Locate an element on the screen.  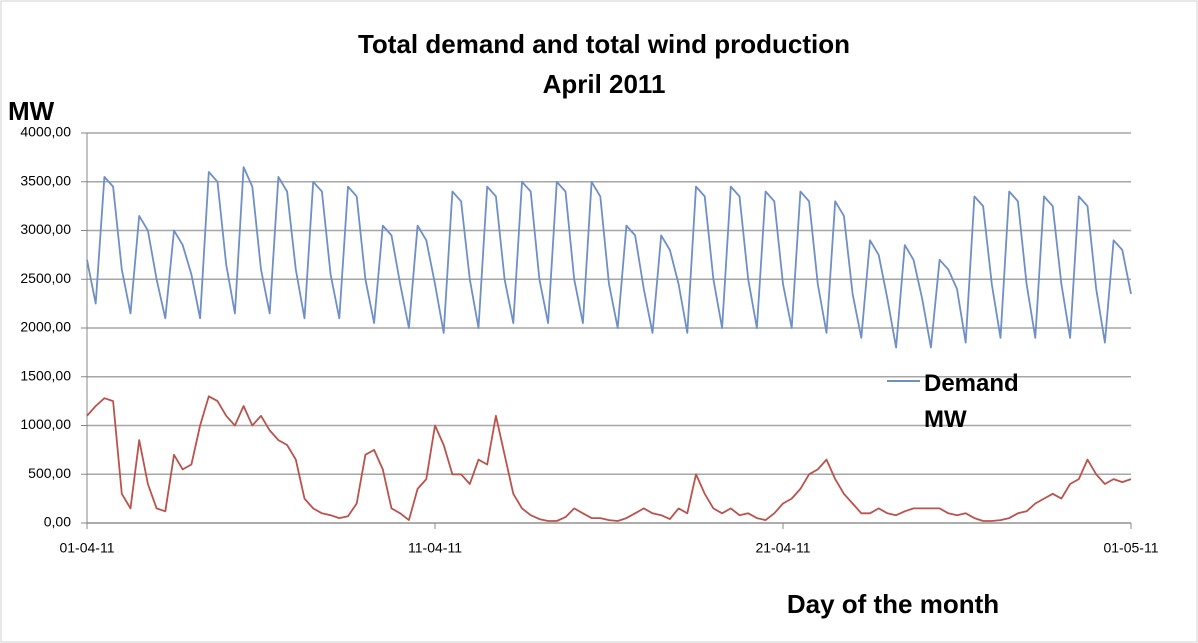
y-tick-label: 500,00 is located at coordinates (49, 473).